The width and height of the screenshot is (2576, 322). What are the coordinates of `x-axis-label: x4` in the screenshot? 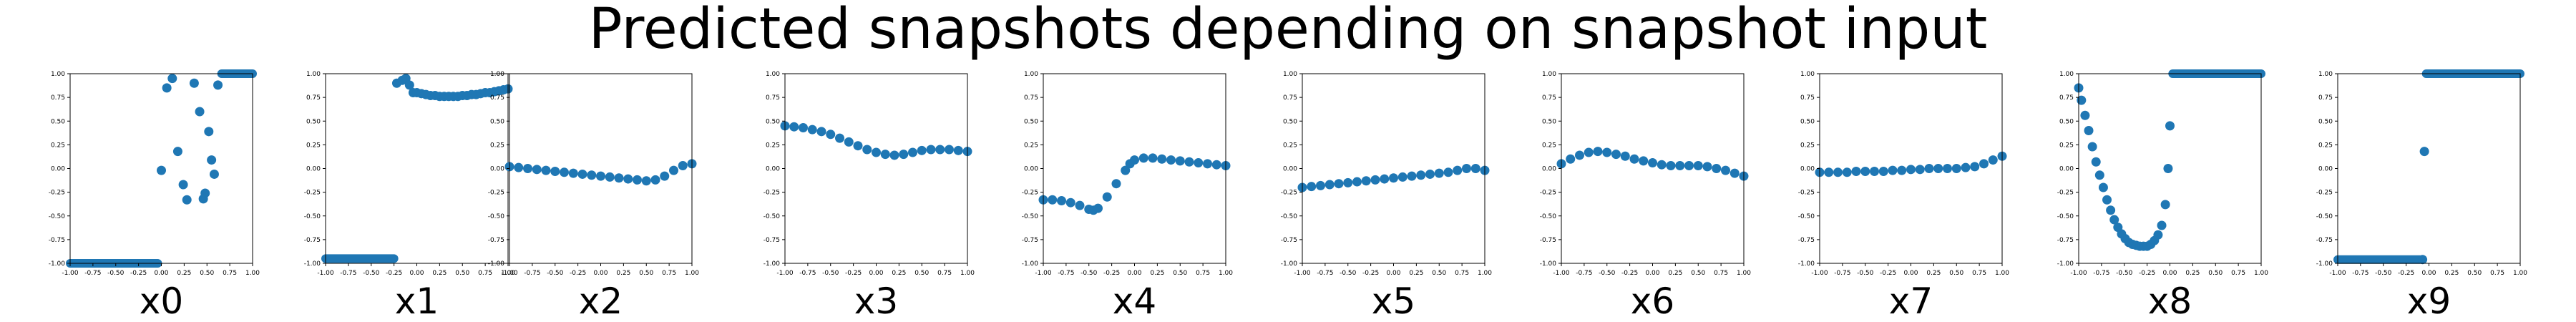 It's located at (1134, 301).